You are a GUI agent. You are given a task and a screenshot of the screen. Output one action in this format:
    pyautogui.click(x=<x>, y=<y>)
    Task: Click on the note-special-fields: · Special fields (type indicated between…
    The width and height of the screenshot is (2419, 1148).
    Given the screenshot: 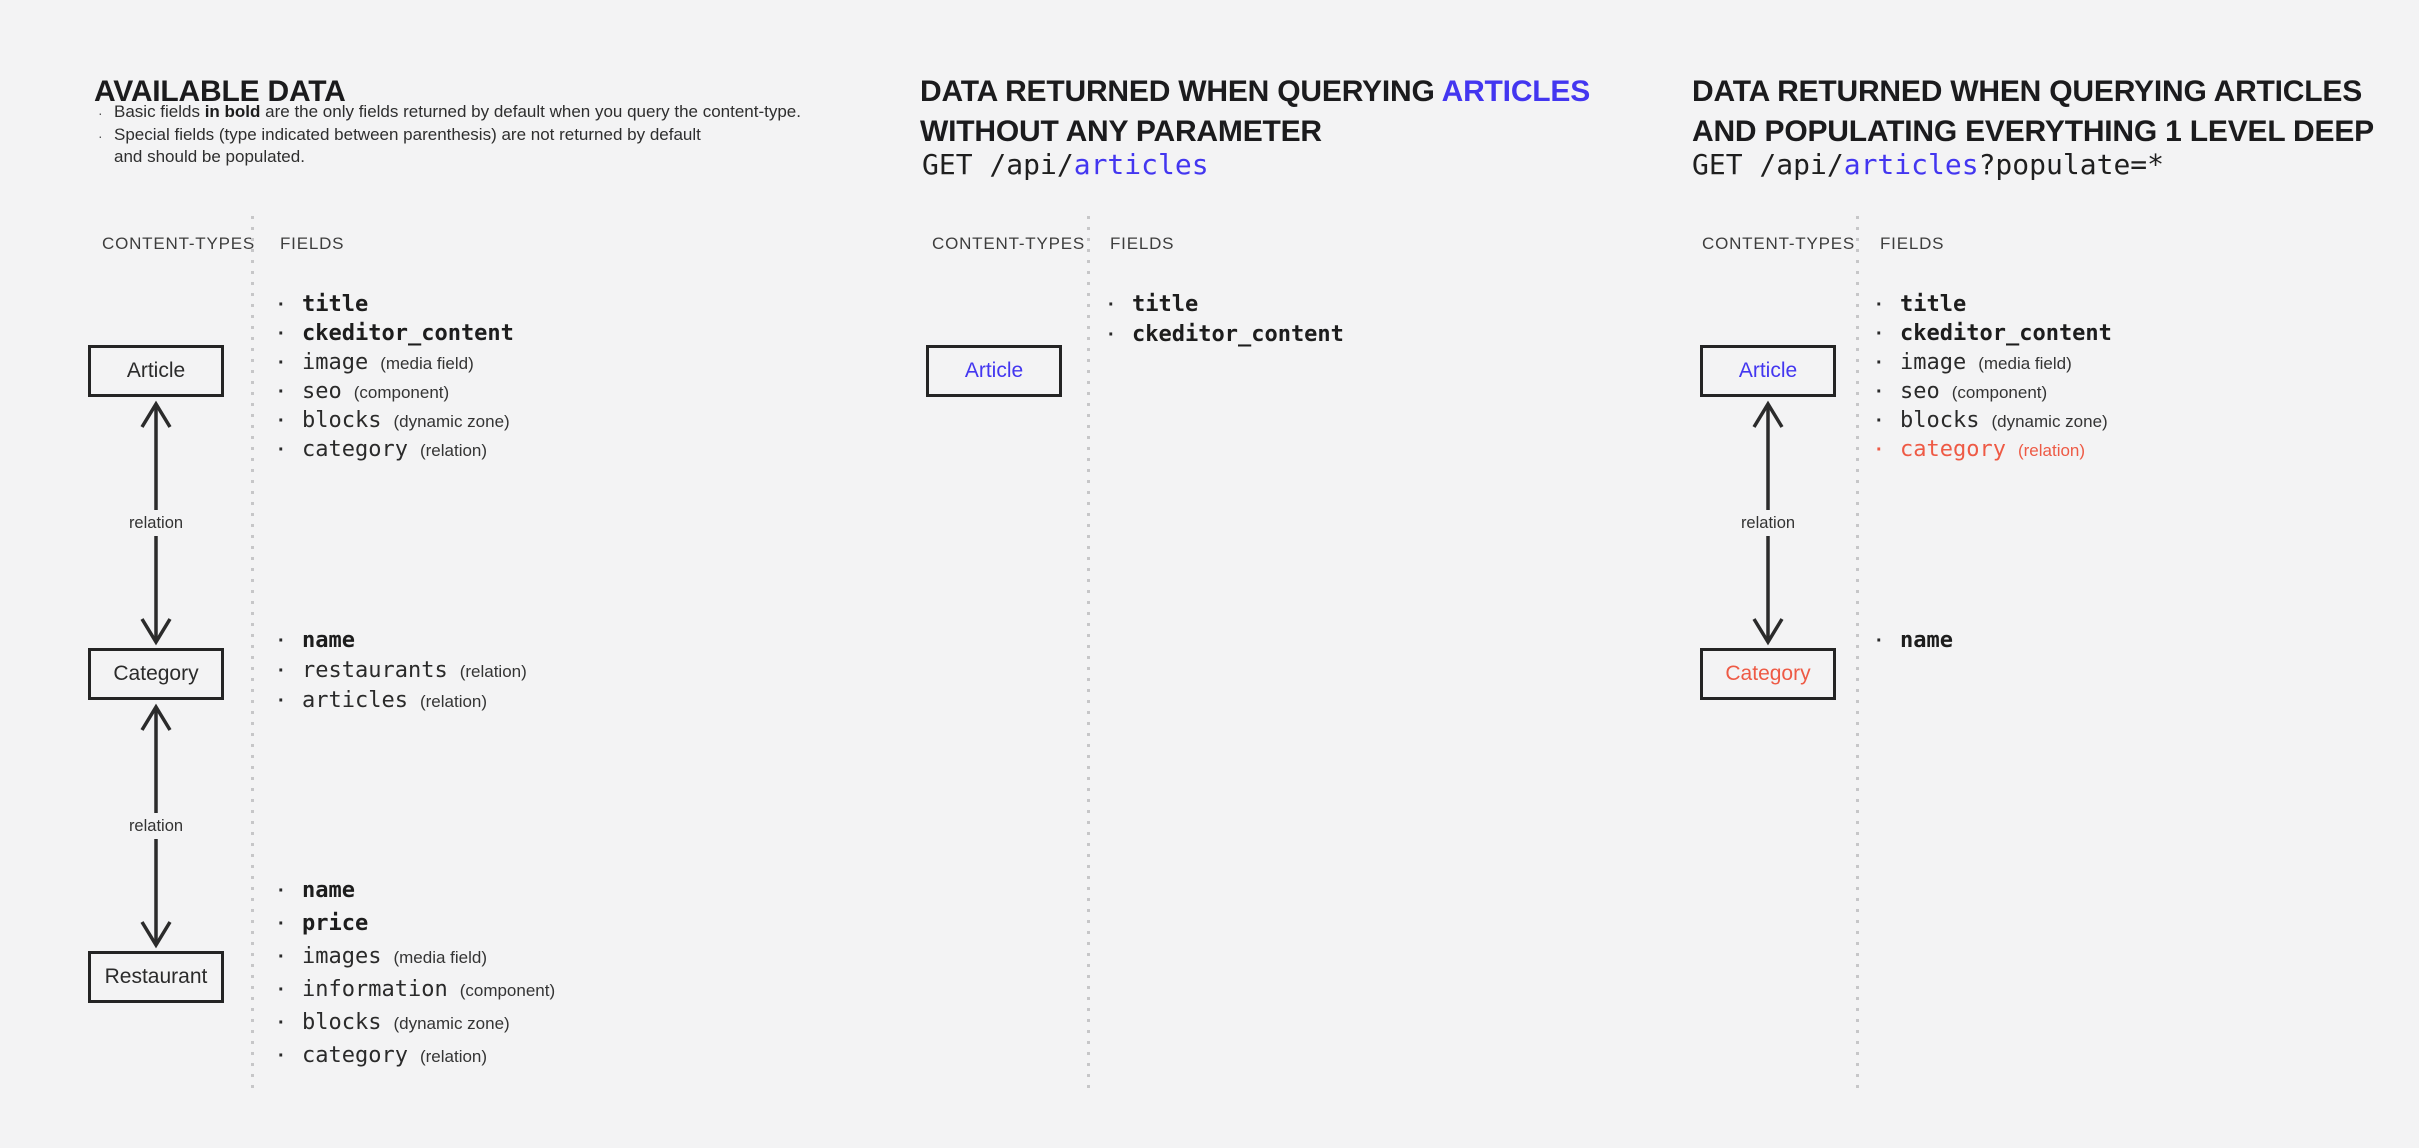 What is the action you would take?
    pyautogui.click(x=449, y=146)
    